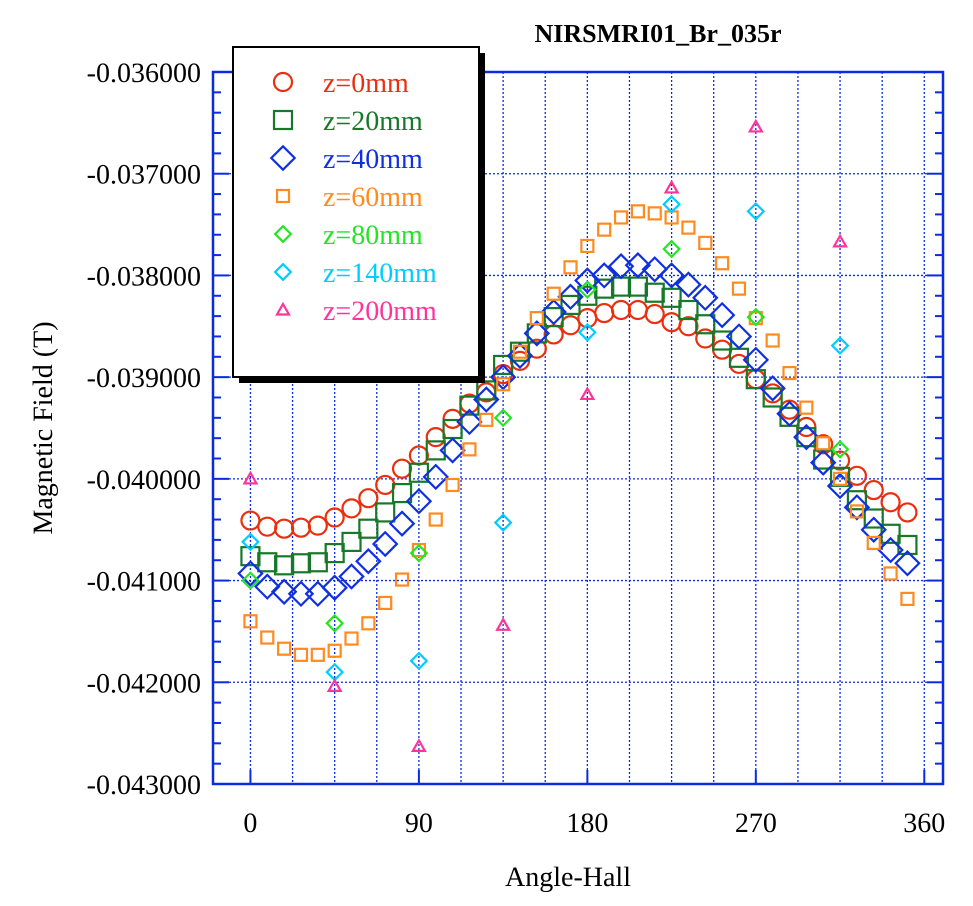 The width and height of the screenshot is (973, 906). I want to click on x-tick-label: 360, so click(924, 823).